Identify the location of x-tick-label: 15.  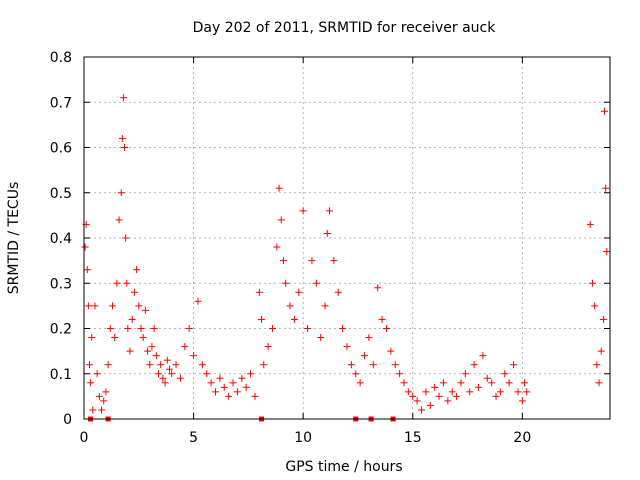
(413, 438).